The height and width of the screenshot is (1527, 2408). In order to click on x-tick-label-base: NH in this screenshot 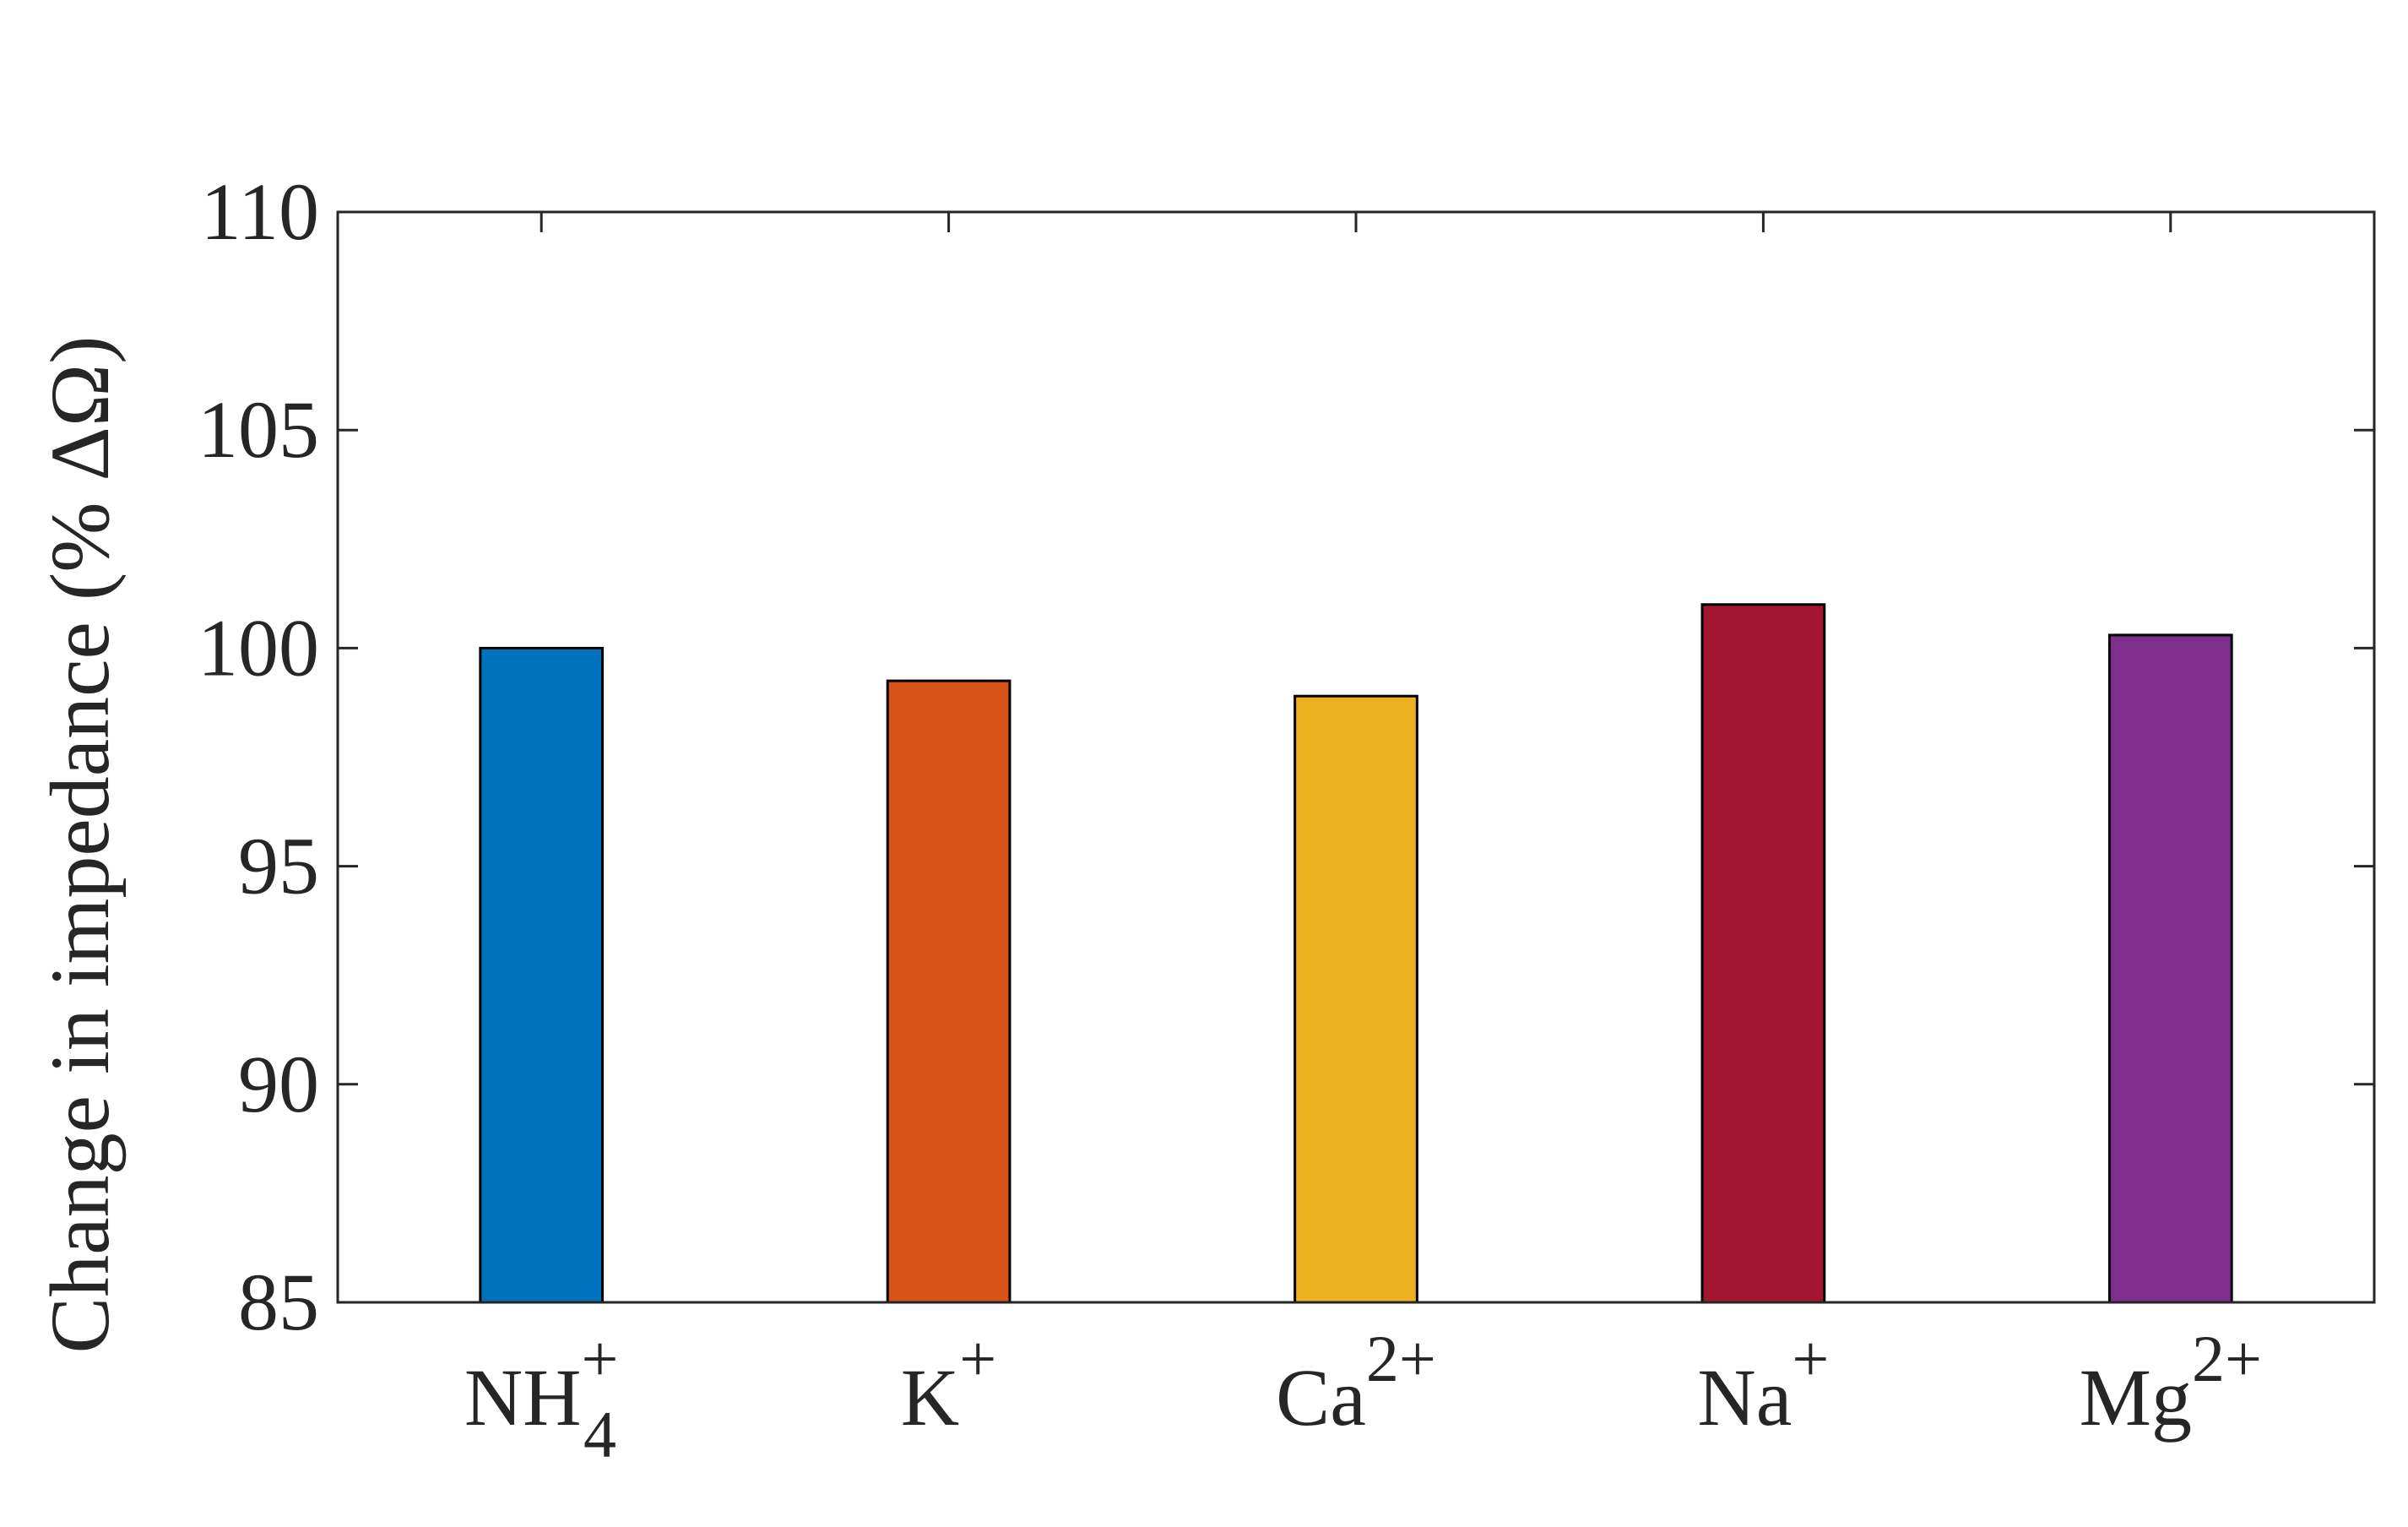, I will do `click(523, 1397)`.